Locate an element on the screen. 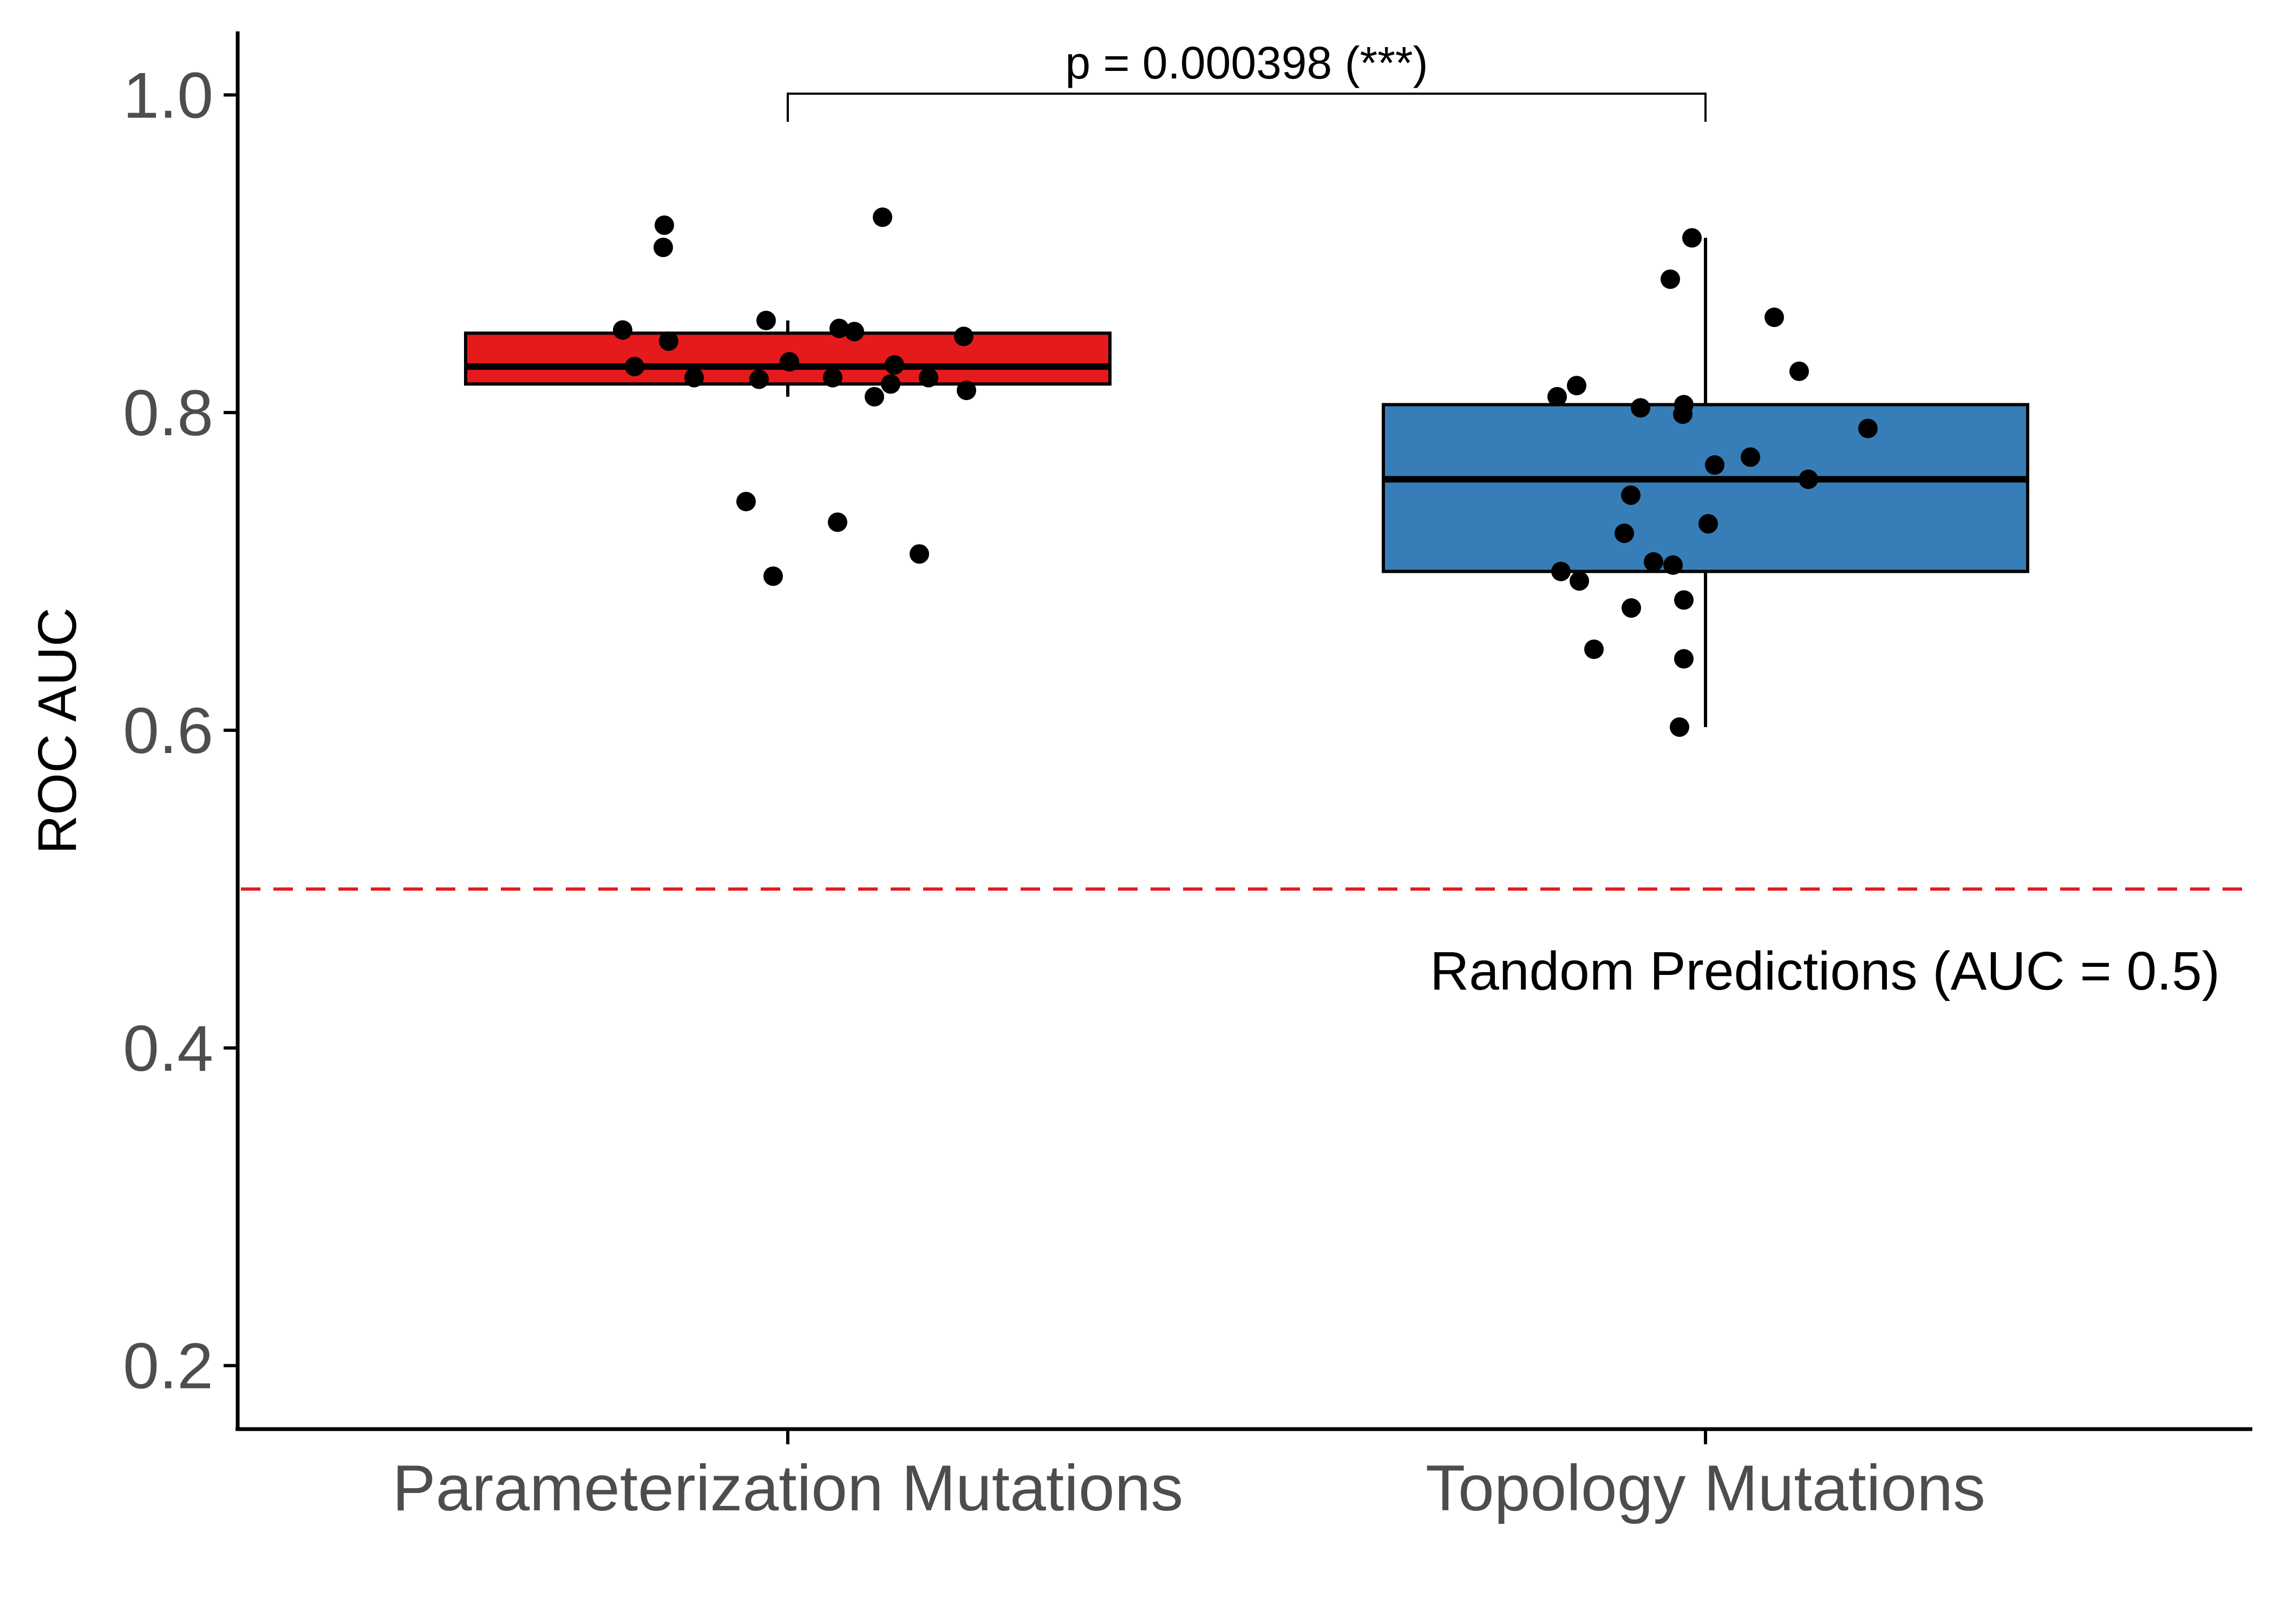 This screenshot has width=2274, height=1624. y-axis-title: ROC AUC is located at coordinates (58, 730).